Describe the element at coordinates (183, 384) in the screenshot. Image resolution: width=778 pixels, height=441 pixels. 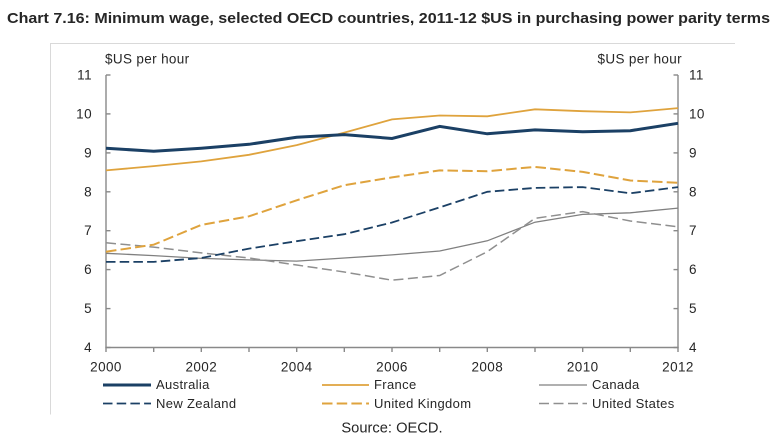
I see `svg-text: Australia` at that location.